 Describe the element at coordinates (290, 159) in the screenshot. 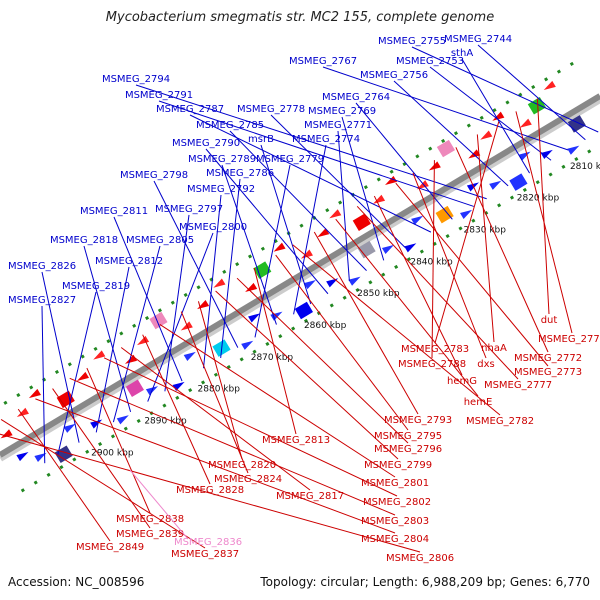

I see `forward-gene-label: MSMEG_2779` at that location.